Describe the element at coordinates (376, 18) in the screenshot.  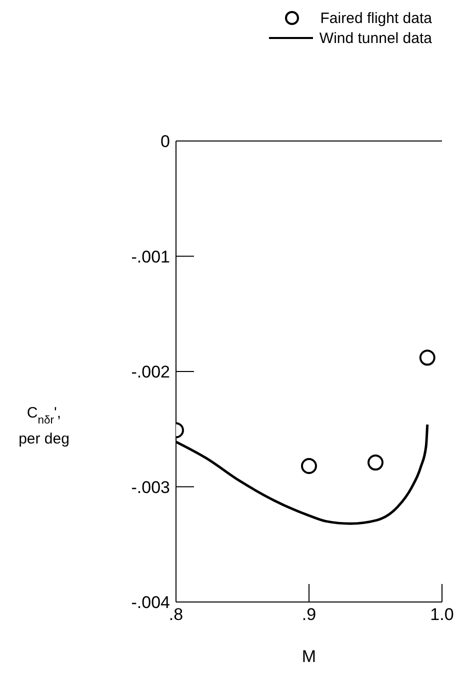
I see `legend-label: Faired flight data` at that location.